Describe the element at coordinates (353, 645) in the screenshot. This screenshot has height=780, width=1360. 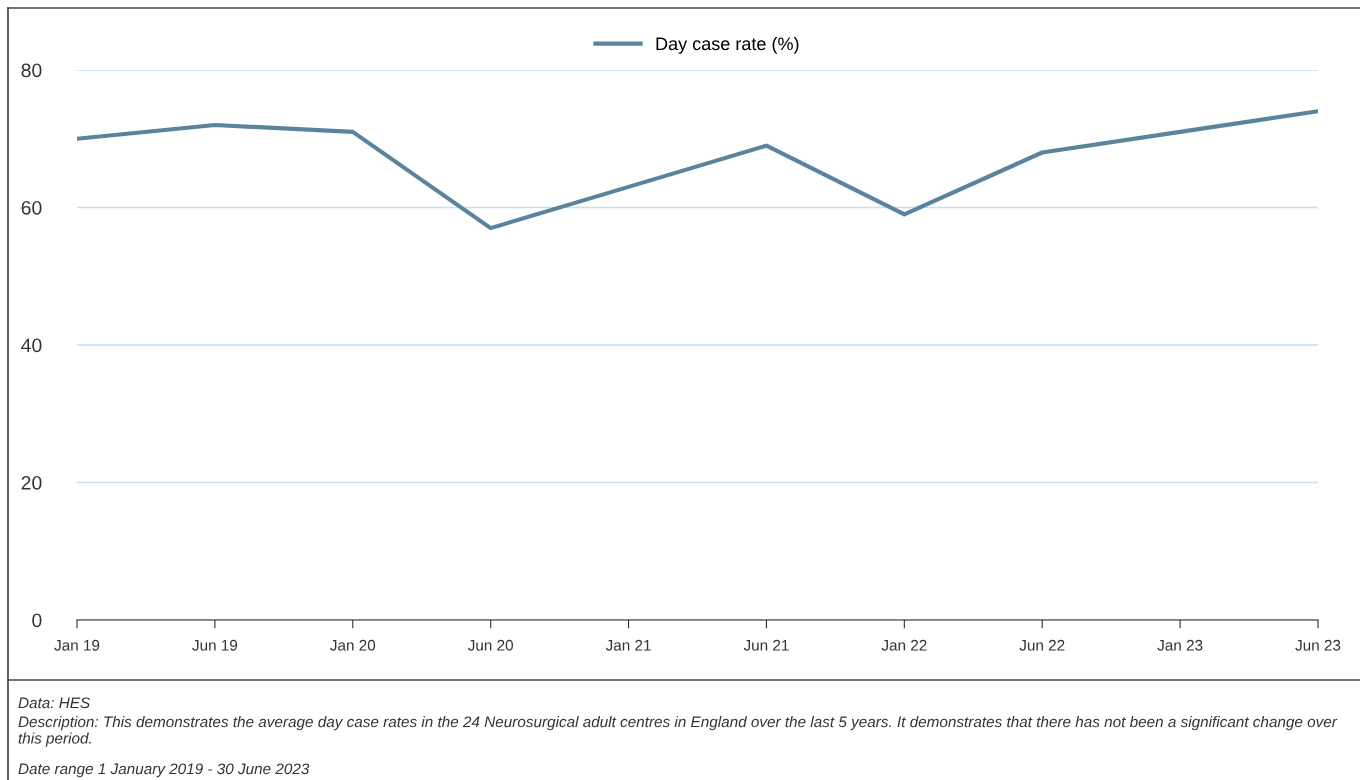
I see `x-tick-label: Jan 20` at that location.